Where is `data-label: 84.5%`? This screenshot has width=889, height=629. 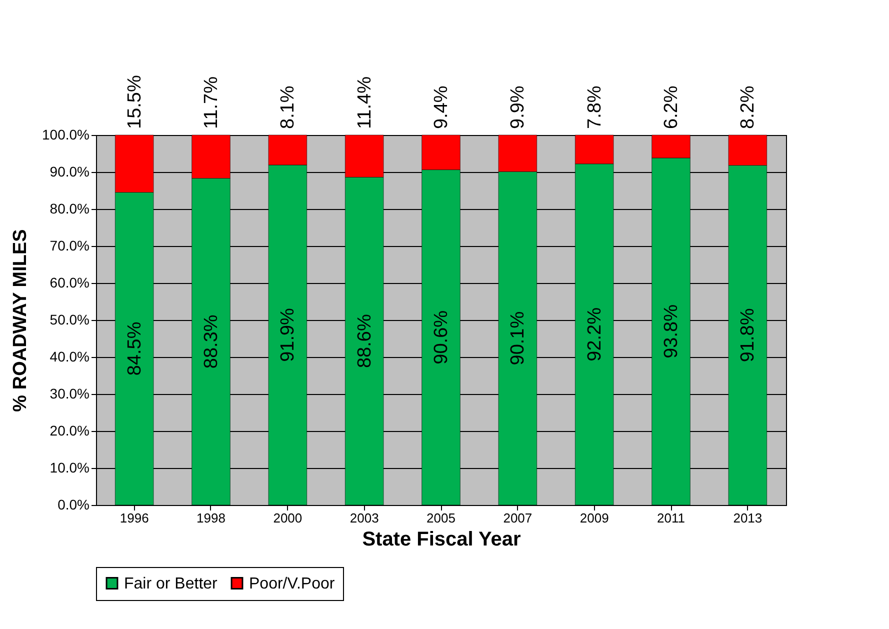
data-label: 84.5% is located at coordinates (135, 349).